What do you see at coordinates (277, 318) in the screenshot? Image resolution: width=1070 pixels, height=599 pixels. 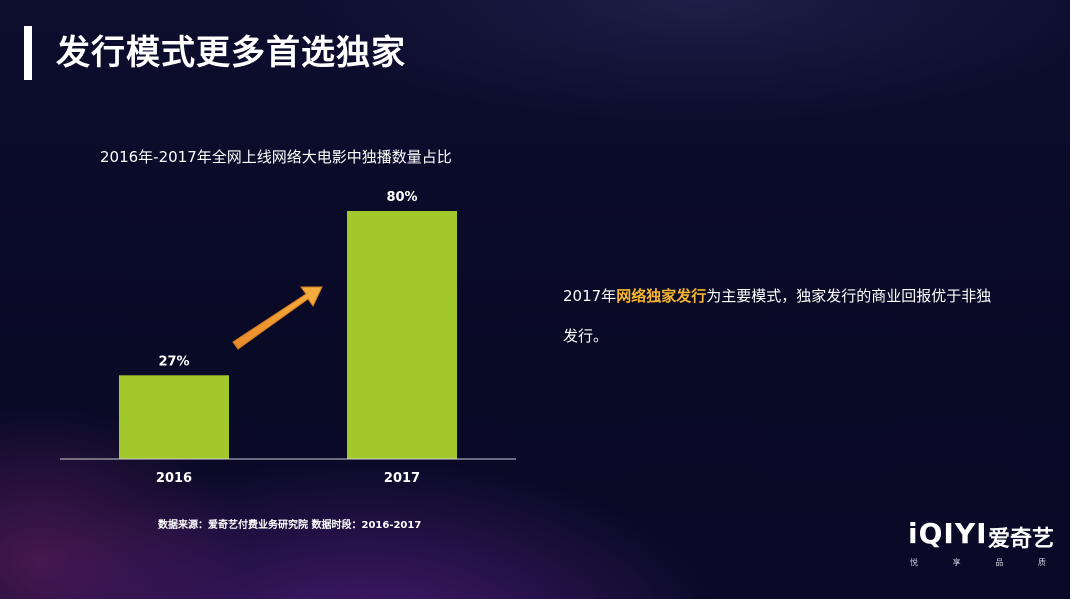 I see `trend-arrow` at bounding box center [277, 318].